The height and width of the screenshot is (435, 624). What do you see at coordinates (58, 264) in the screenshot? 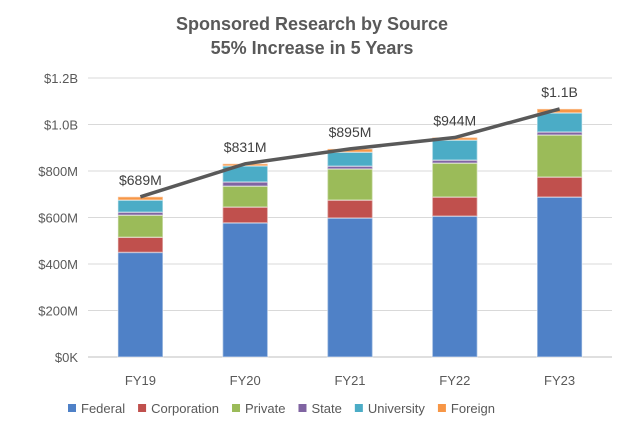
I see `y-tick-label: $400M` at bounding box center [58, 264].